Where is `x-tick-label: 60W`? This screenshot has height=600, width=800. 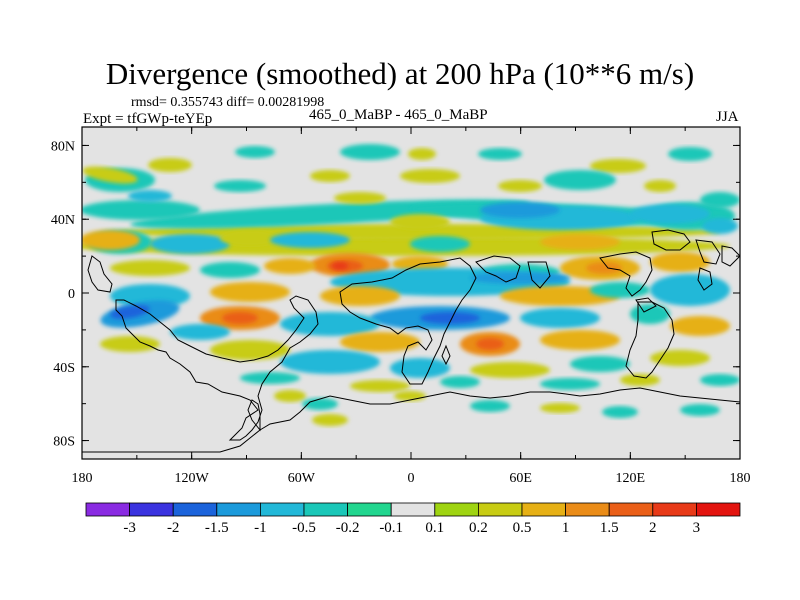
x-tick-label: 60W is located at coordinates (302, 478).